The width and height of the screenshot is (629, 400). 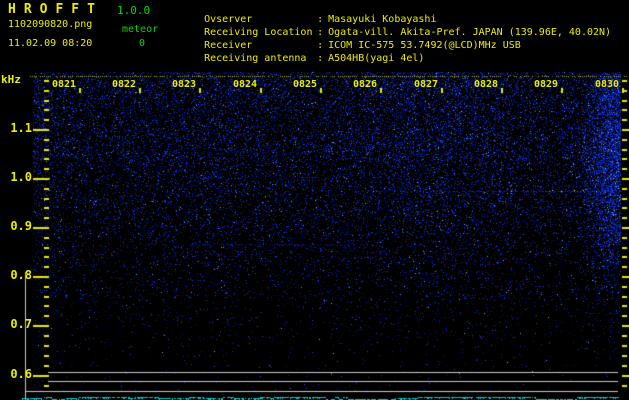 I want to click on info-row-antenna: Receiving antenna: A504HB(yagi 4el), so click(x=302, y=53).